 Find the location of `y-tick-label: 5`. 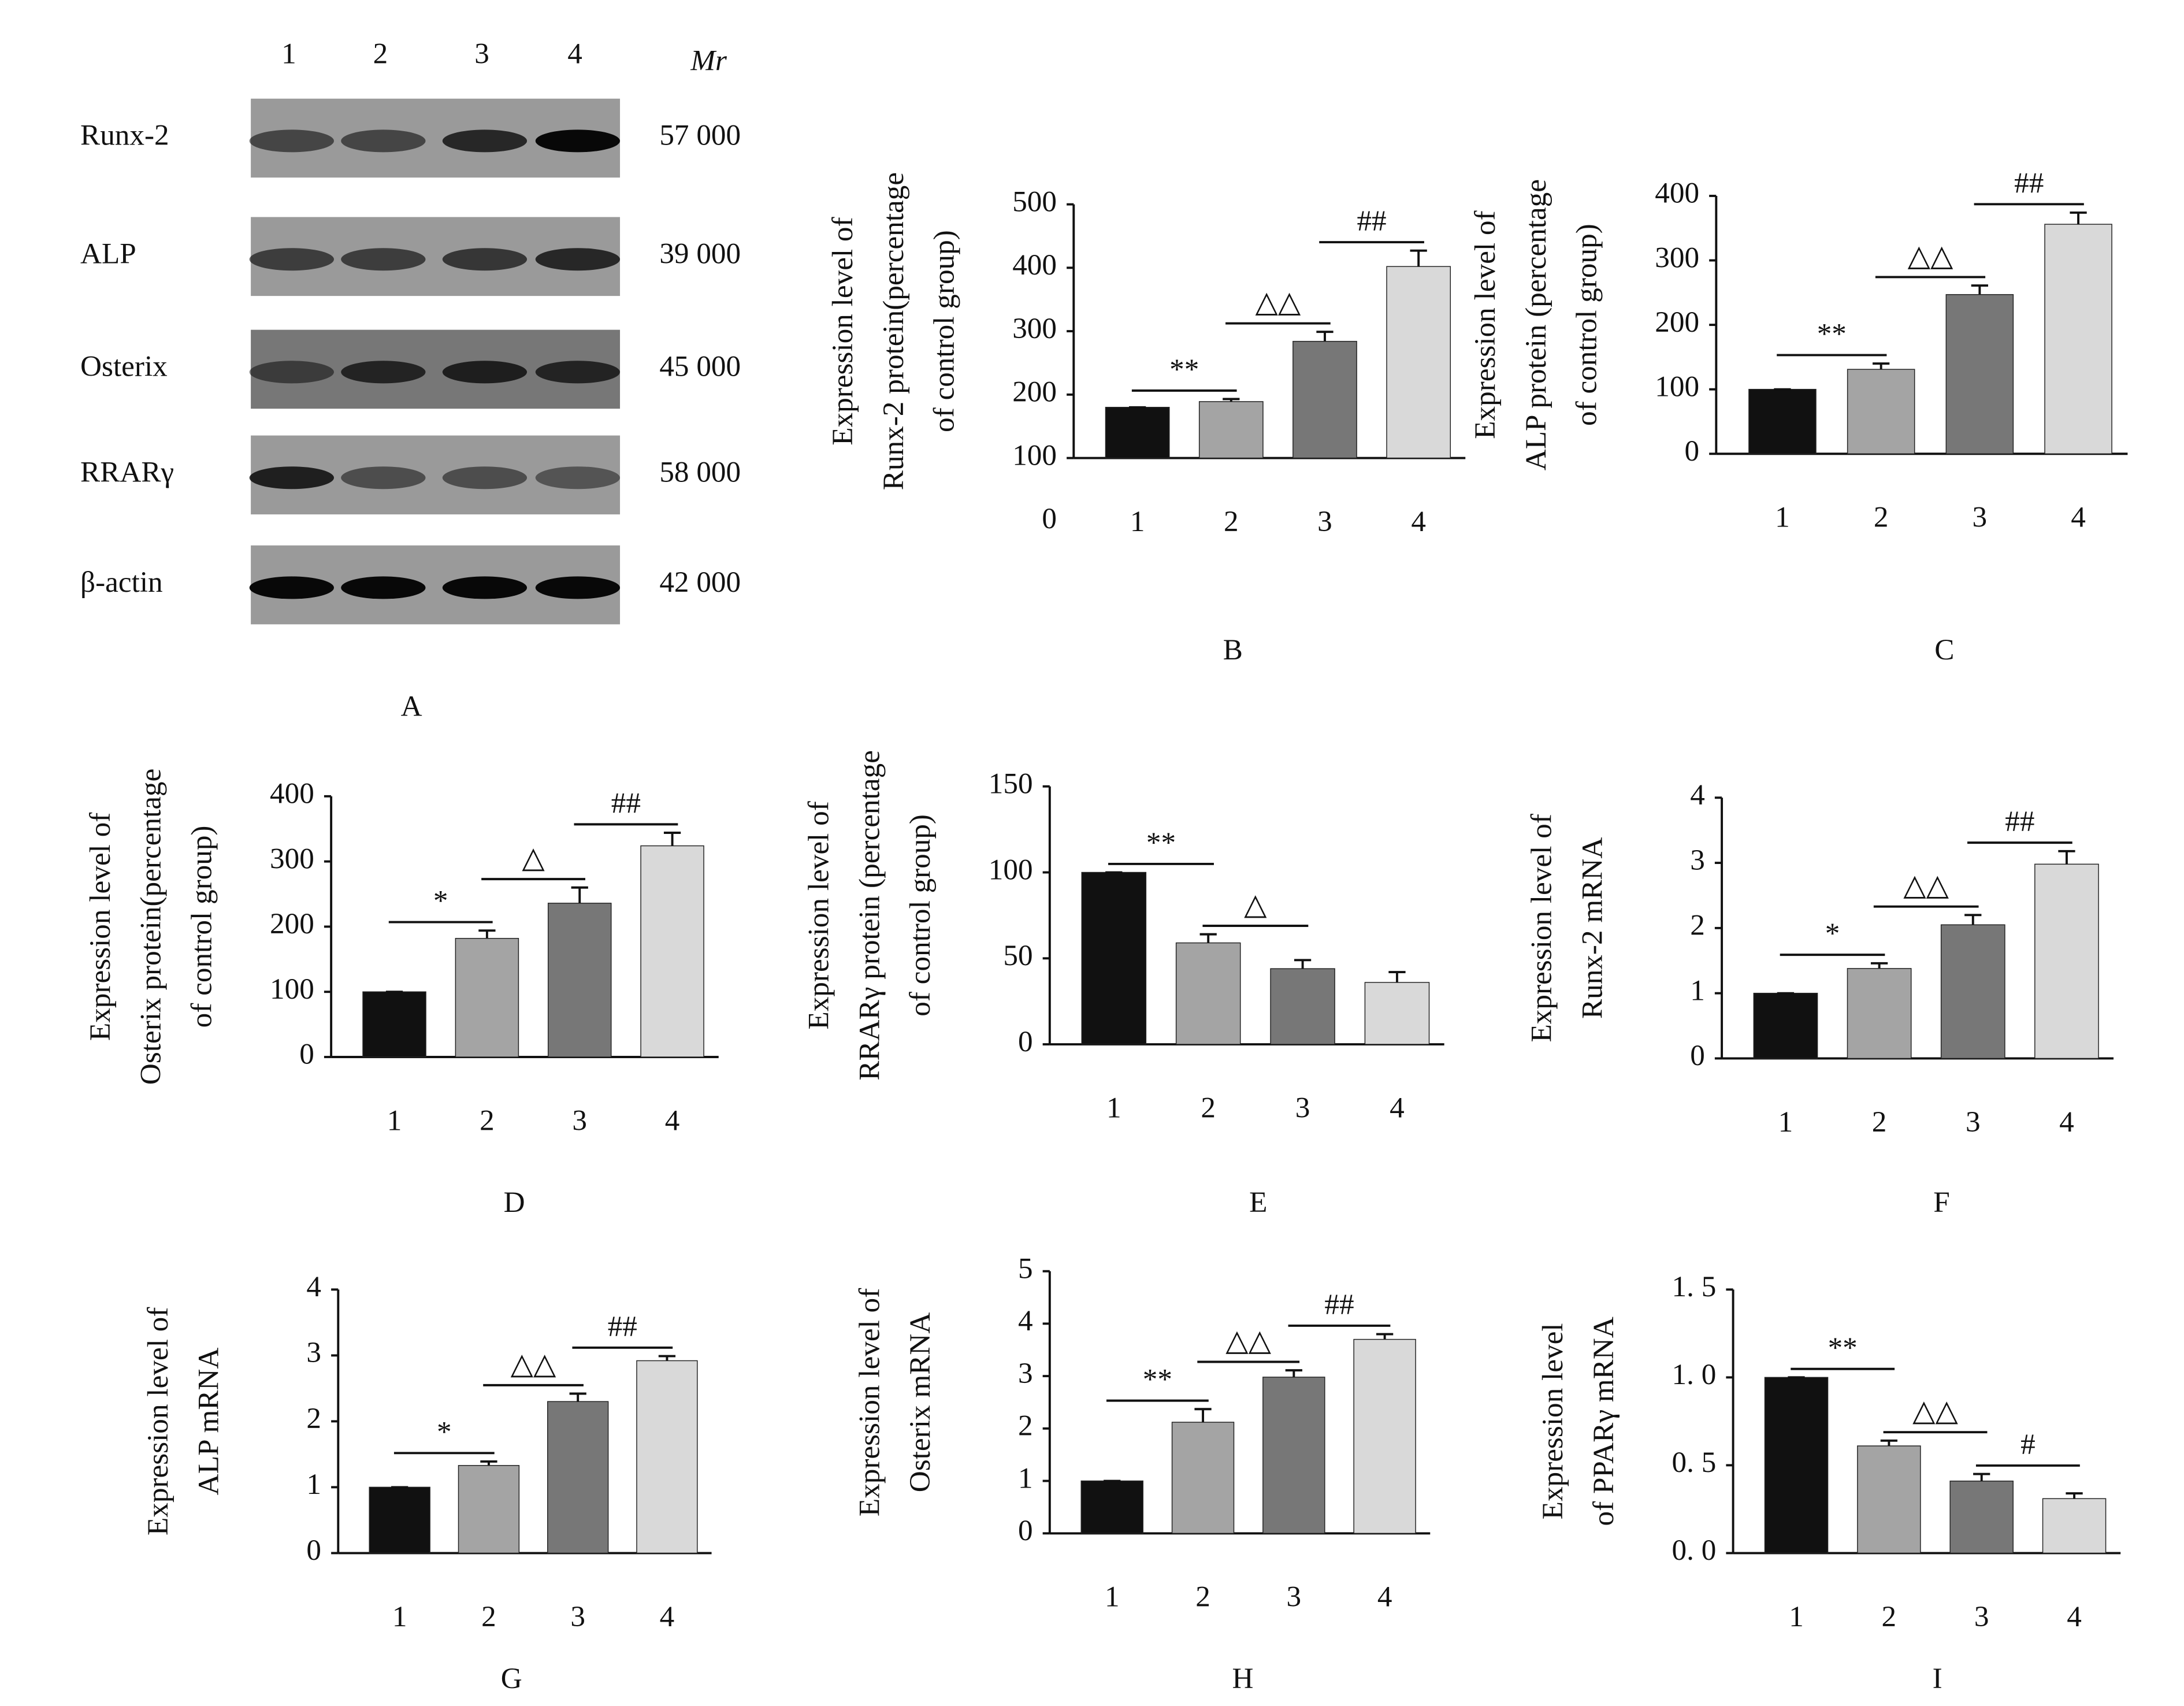

y-tick-label: 5 is located at coordinates (1025, 1268).